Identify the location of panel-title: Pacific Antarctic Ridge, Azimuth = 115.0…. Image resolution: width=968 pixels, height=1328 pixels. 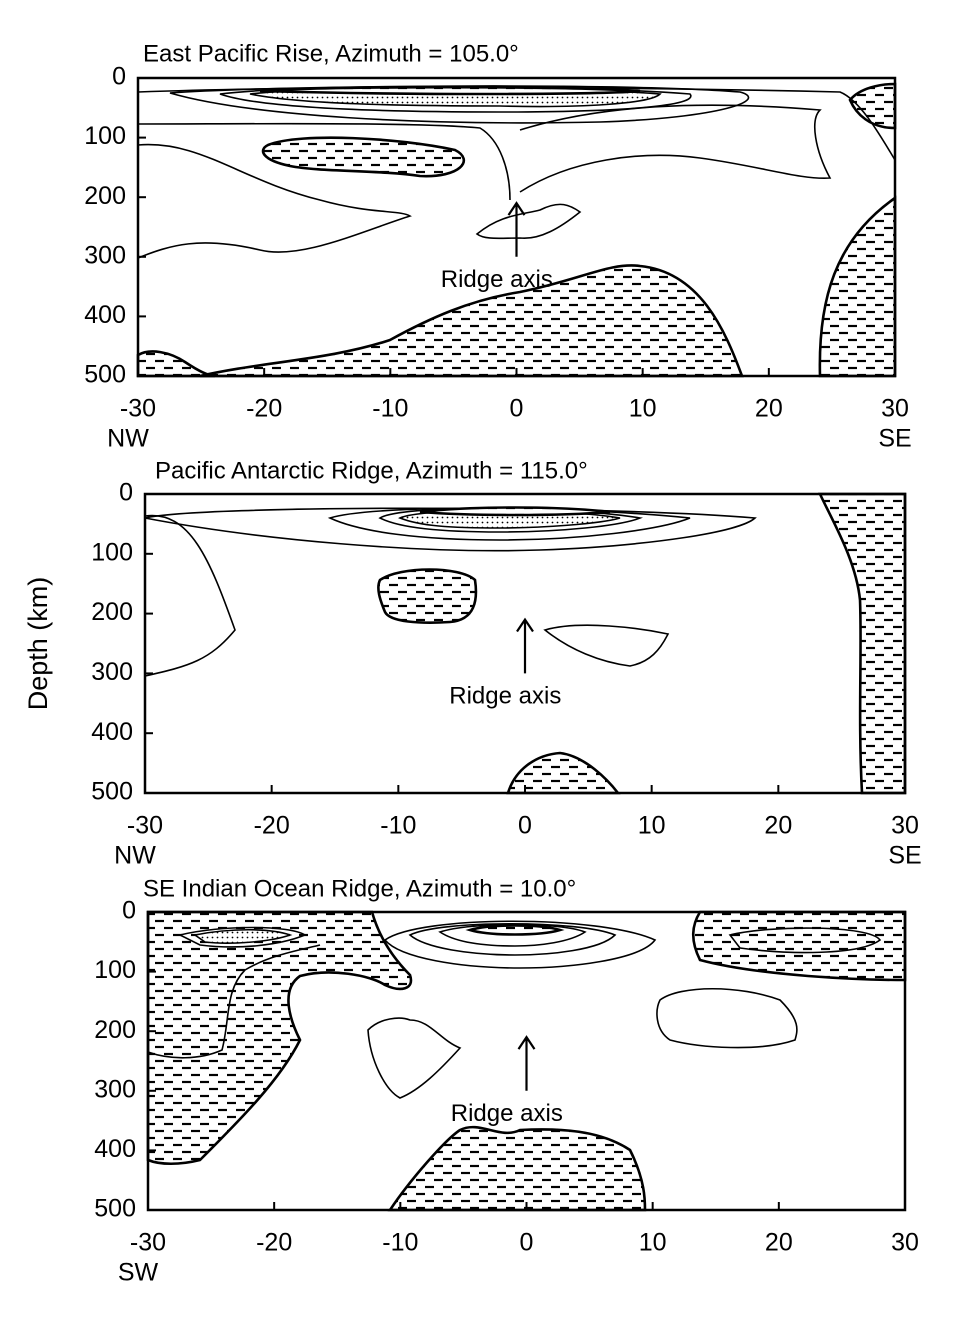
(371, 470).